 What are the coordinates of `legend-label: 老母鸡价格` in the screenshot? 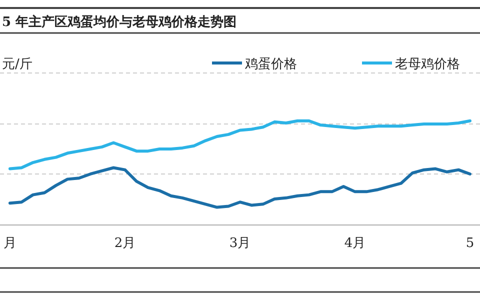 It's located at (427, 64).